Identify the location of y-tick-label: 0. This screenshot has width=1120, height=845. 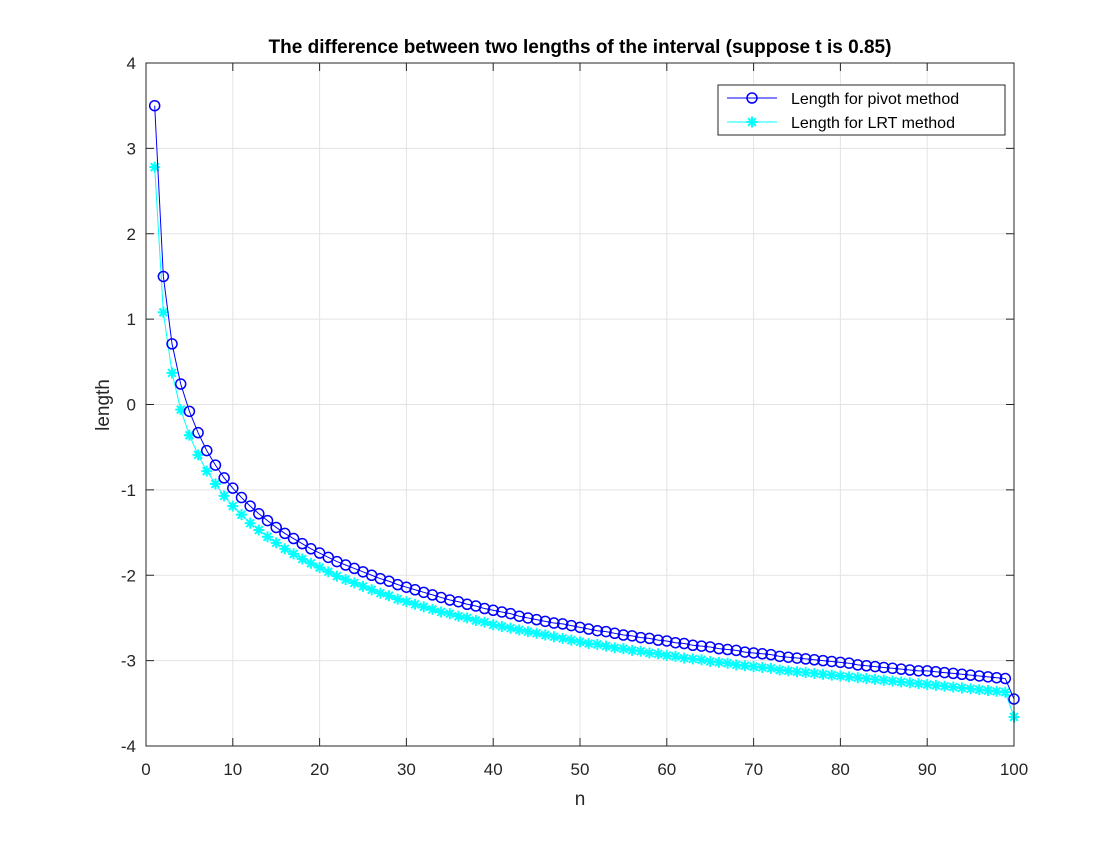
(131, 405).